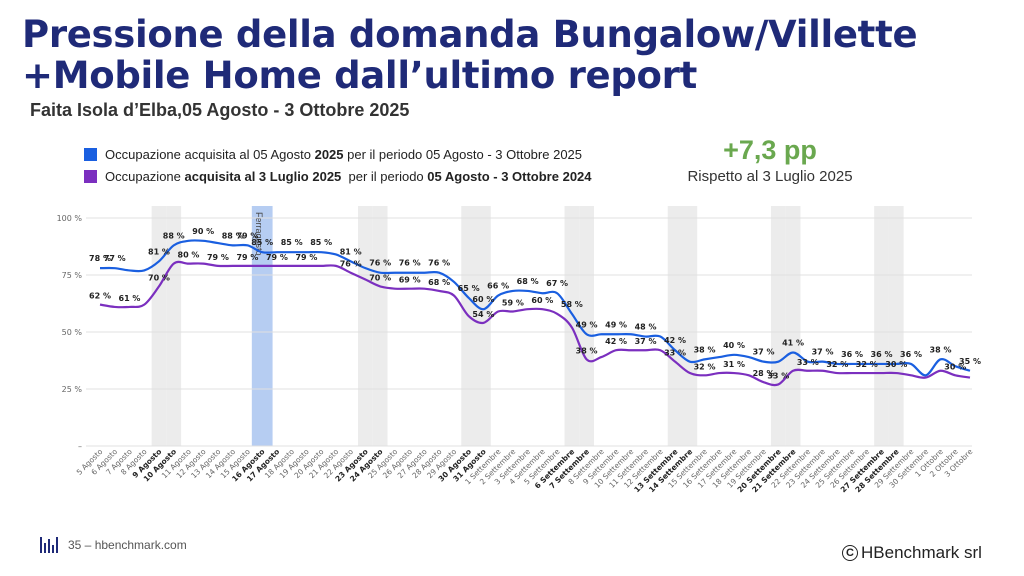  What do you see at coordinates (616, 341) in the screenshot?
I see `data-label-2024: 42 %` at bounding box center [616, 341].